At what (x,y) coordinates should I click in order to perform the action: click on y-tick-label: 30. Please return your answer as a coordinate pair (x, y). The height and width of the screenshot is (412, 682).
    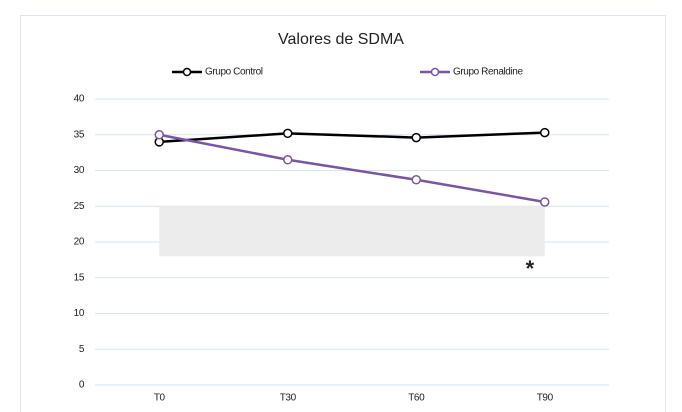
    Looking at the image, I should click on (79, 170).